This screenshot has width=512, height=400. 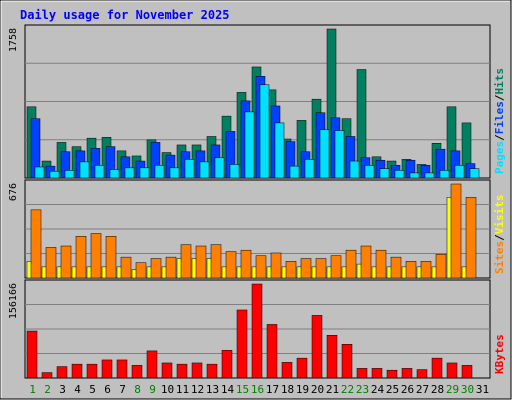 What do you see at coordinates (362, 389) in the screenshot?
I see `x-tick-label-day-23: 23` at bounding box center [362, 389].